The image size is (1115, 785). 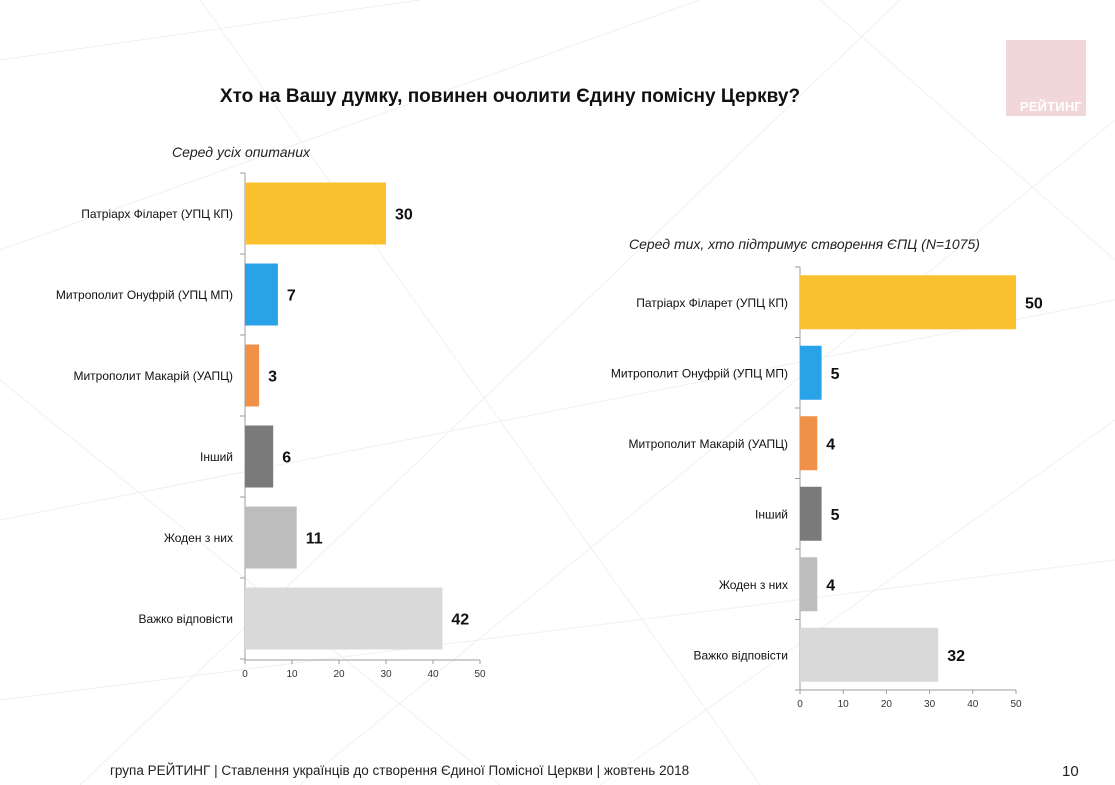 What do you see at coordinates (956, 656) in the screenshot?
I see `data-label: 32` at bounding box center [956, 656].